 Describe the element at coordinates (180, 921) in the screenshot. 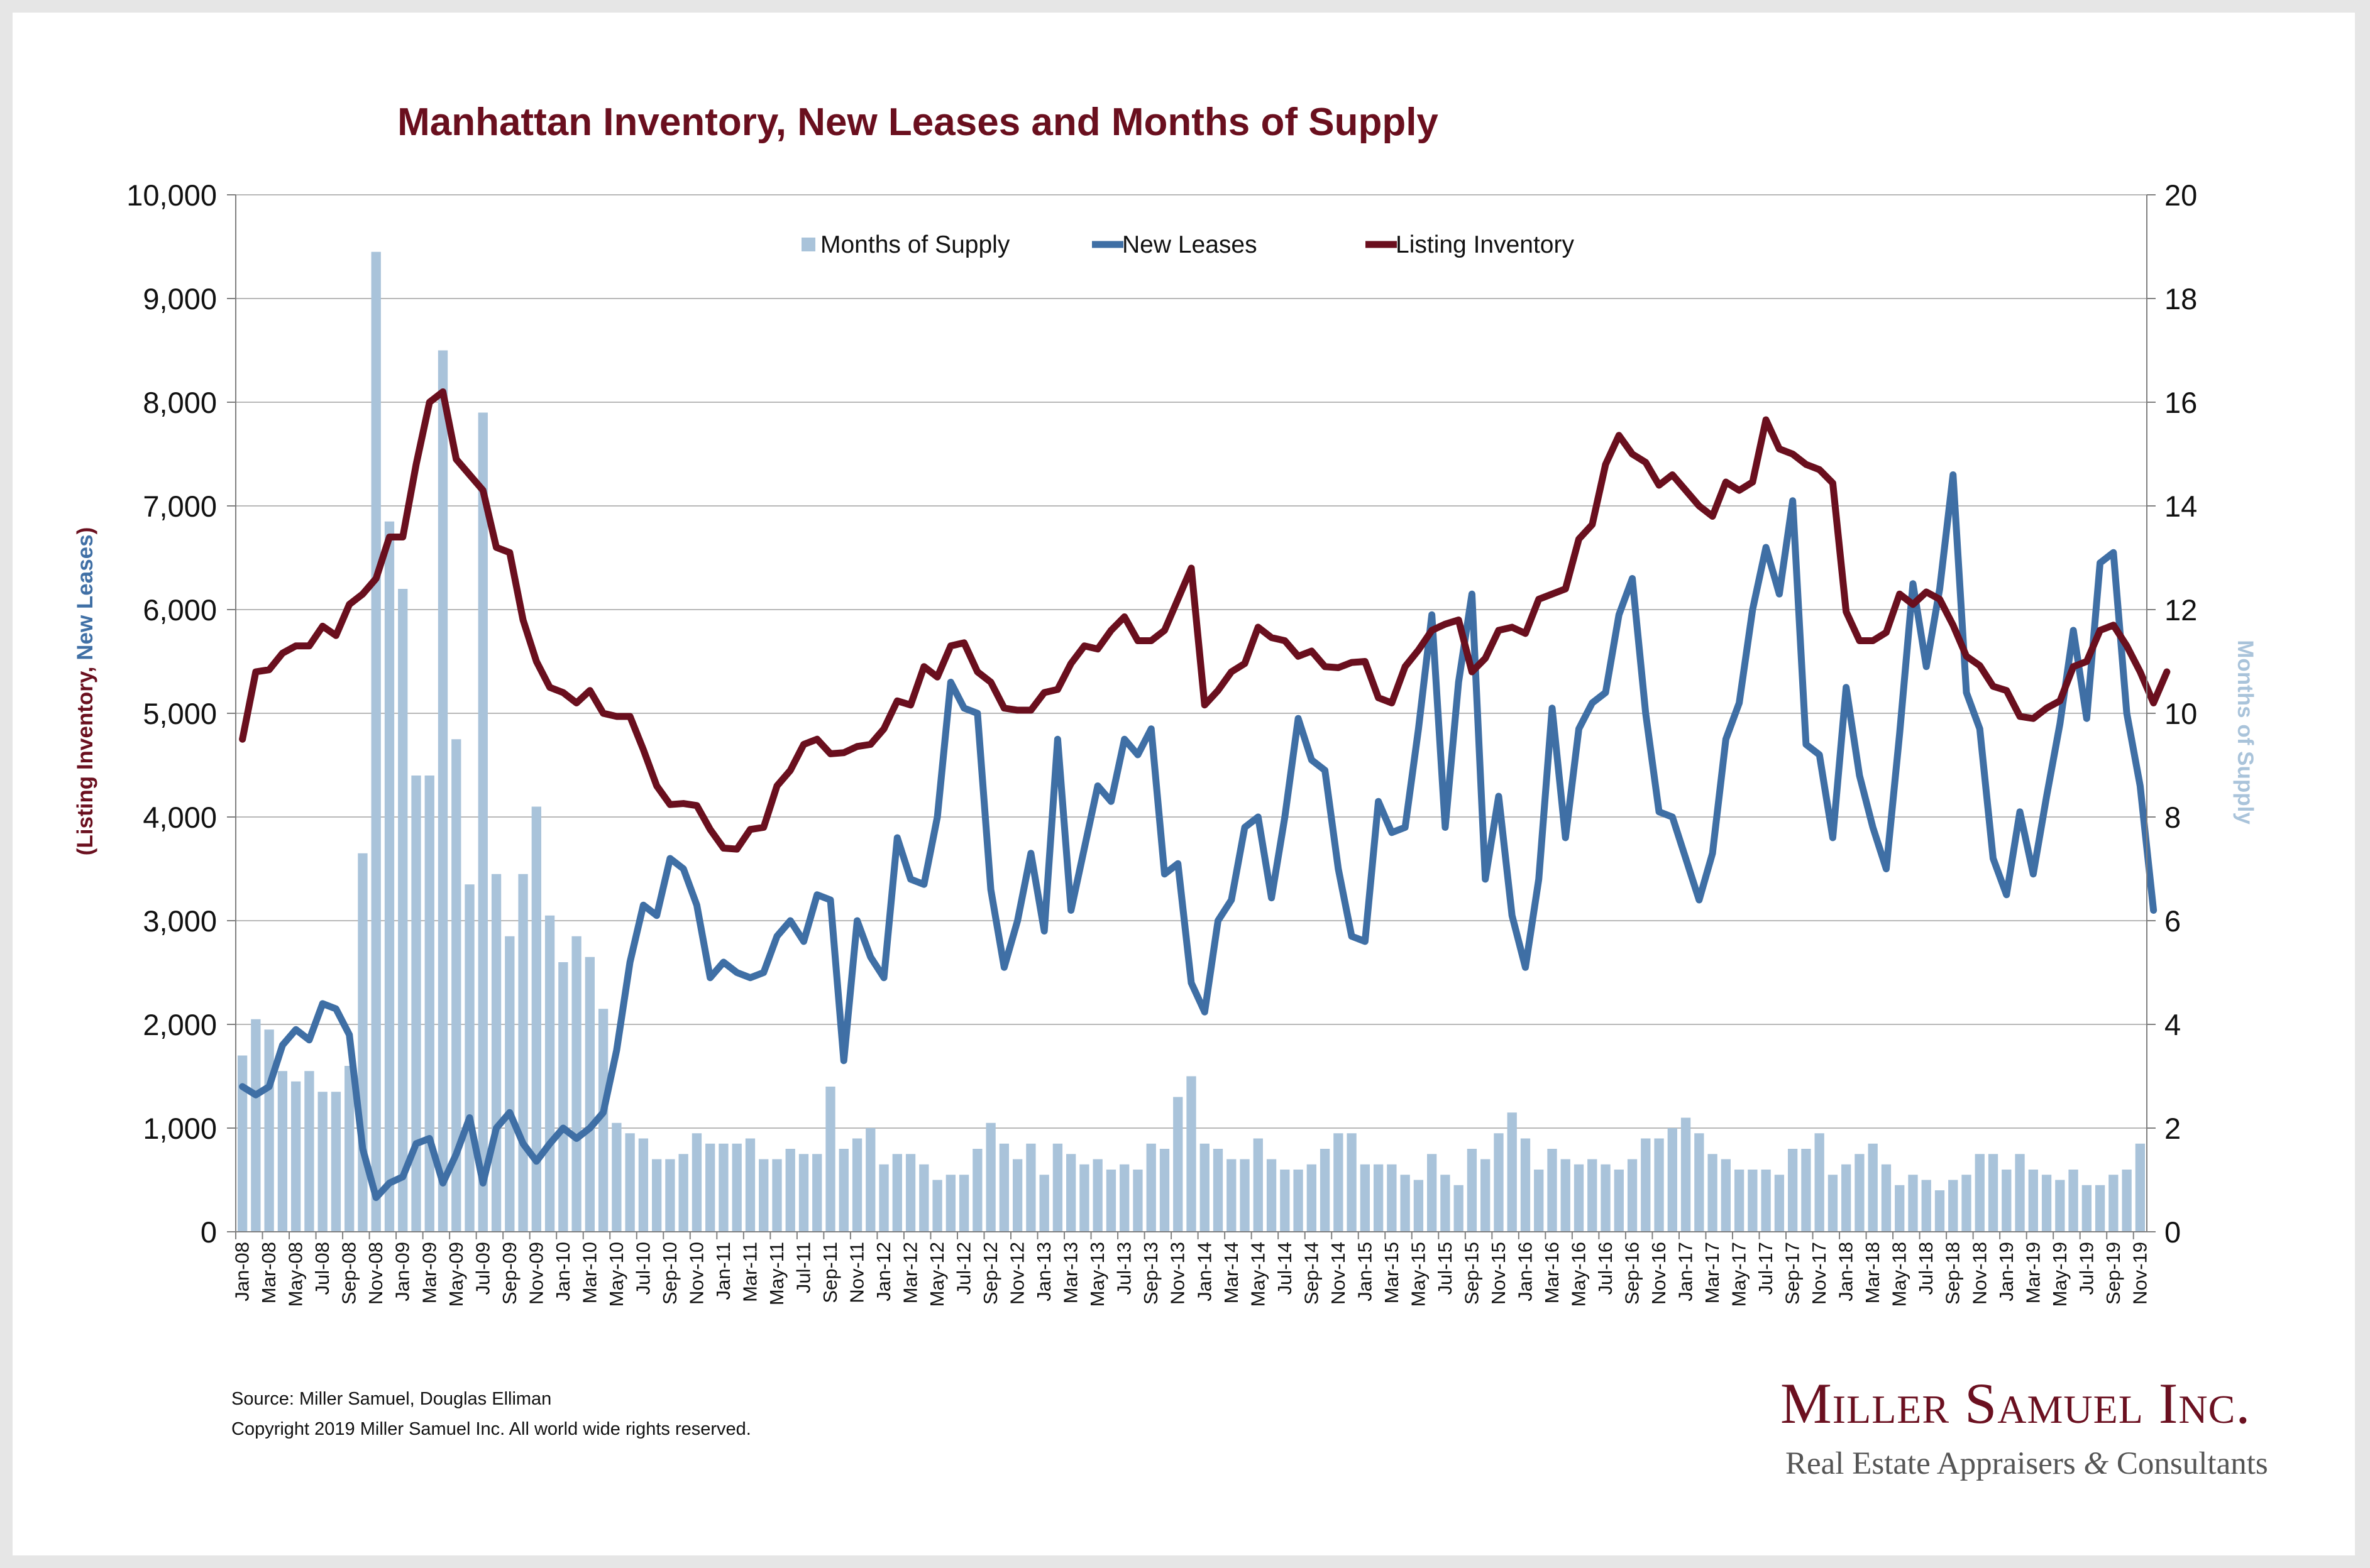

I see `y-tick-left-label: 3,000` at that location.